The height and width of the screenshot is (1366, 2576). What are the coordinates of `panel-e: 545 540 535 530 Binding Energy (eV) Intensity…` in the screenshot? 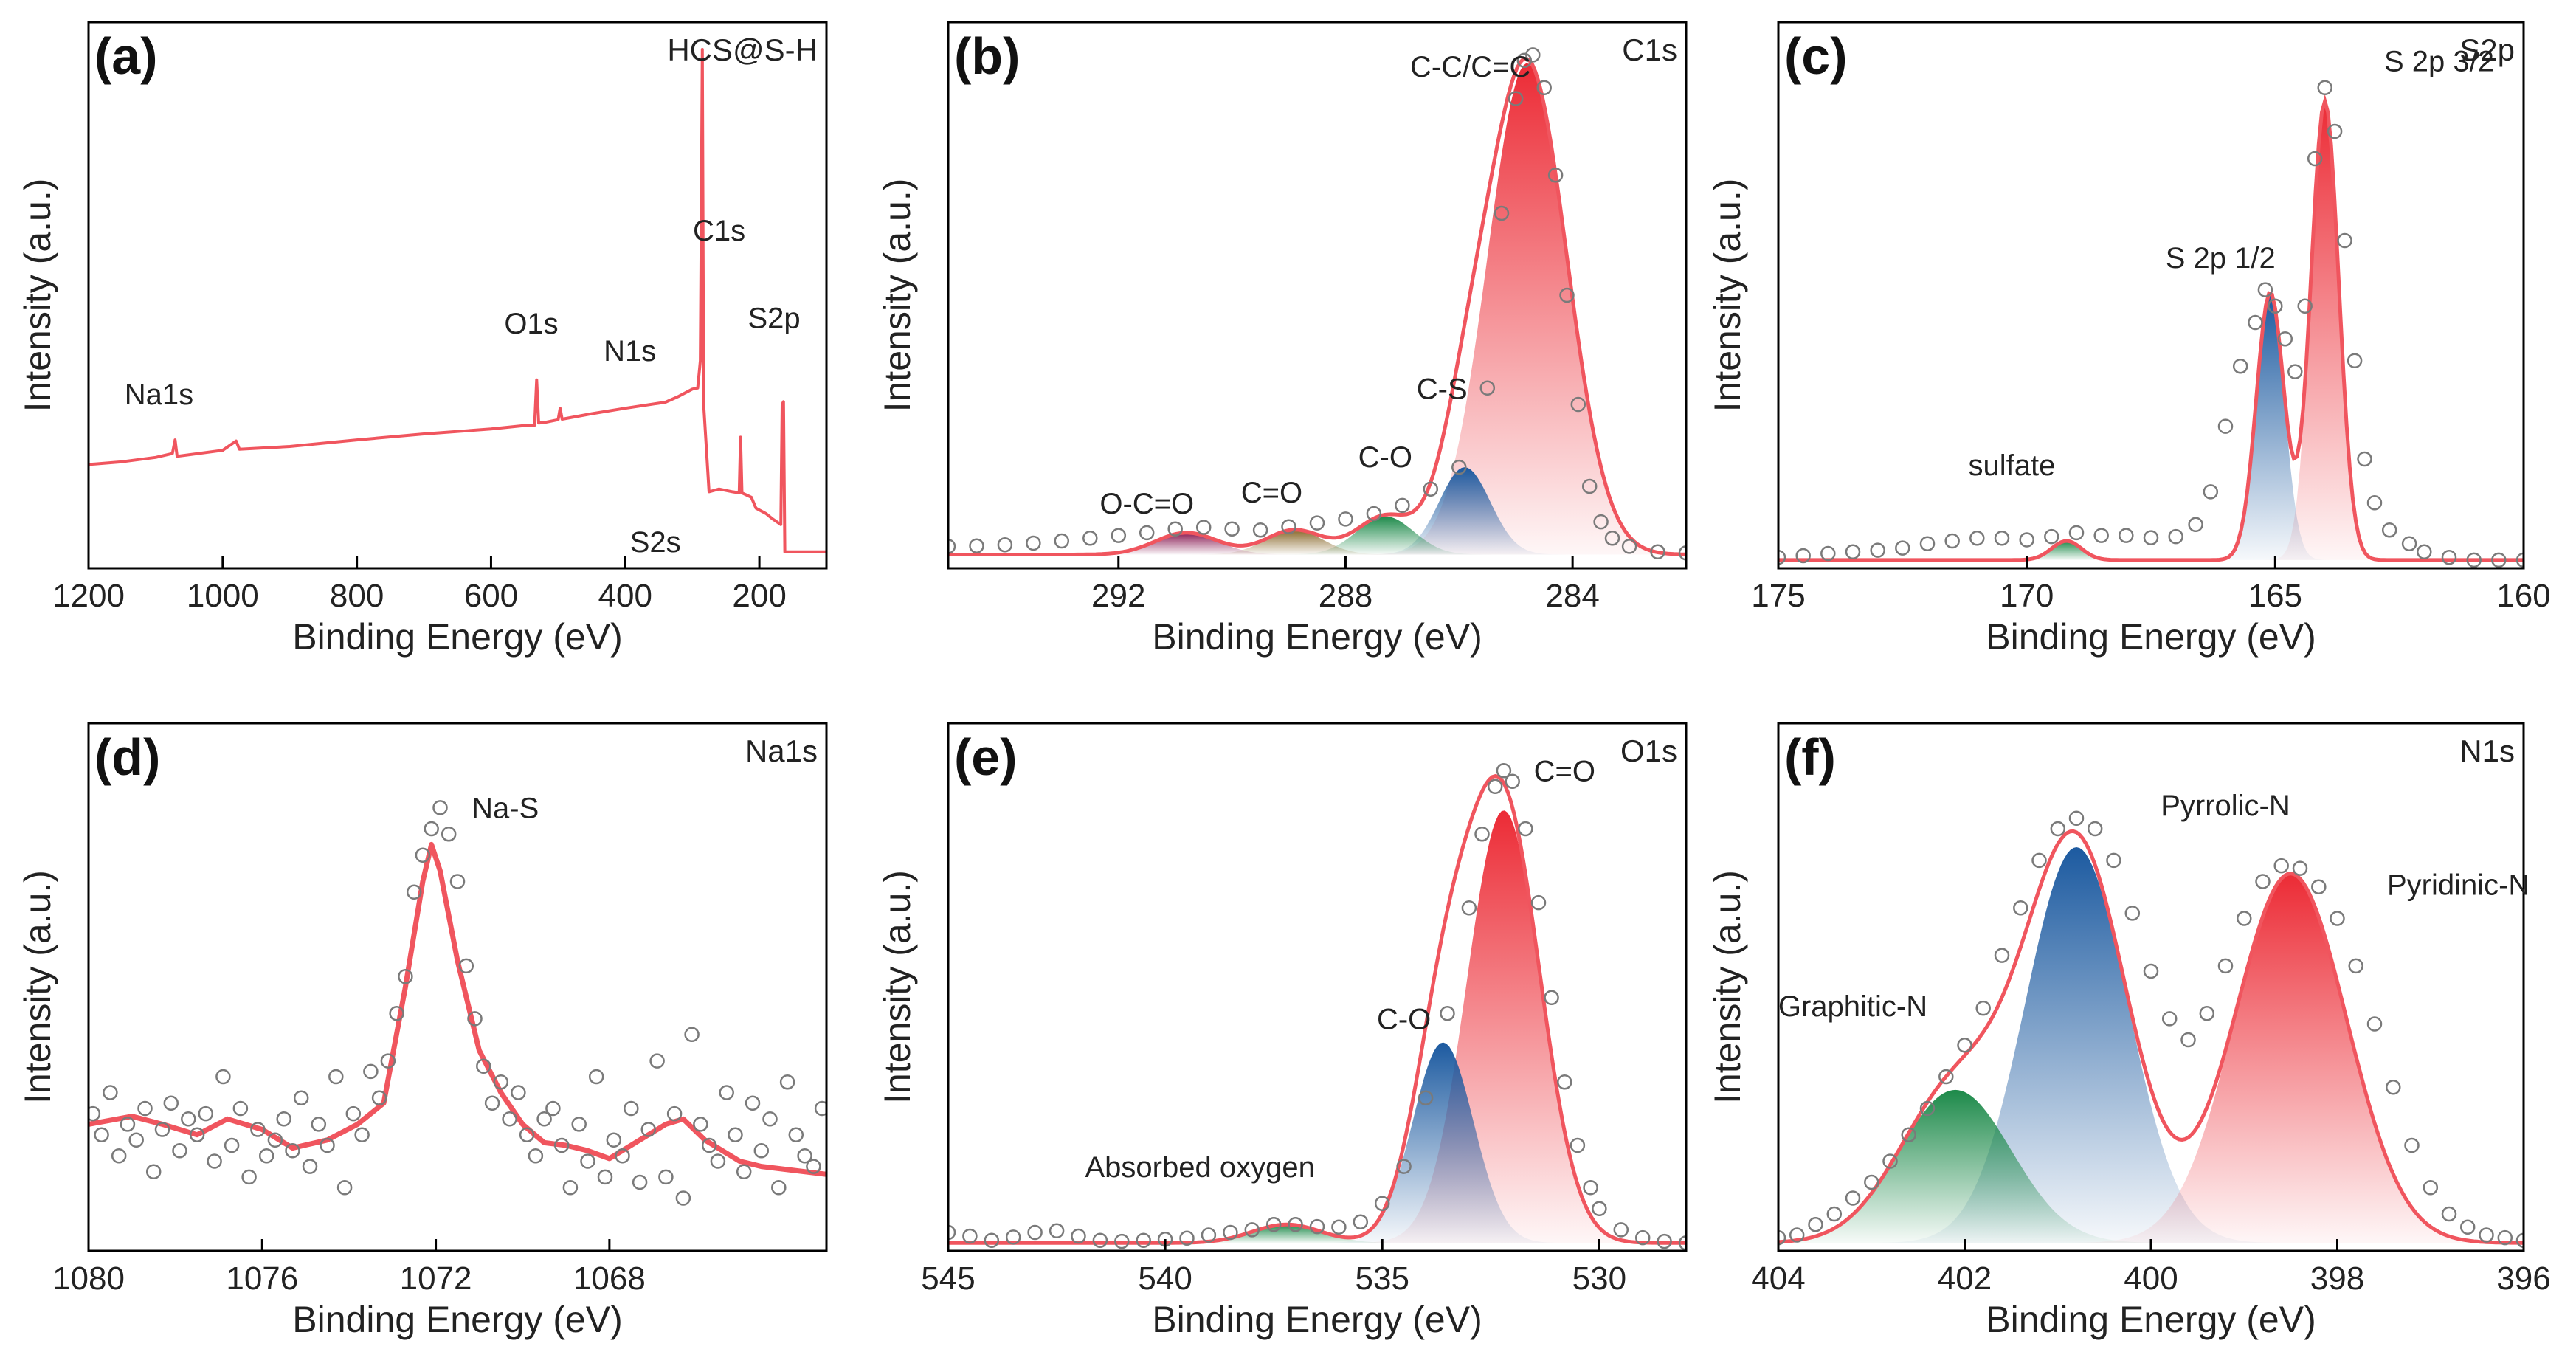 It's located at (1283, 1031).